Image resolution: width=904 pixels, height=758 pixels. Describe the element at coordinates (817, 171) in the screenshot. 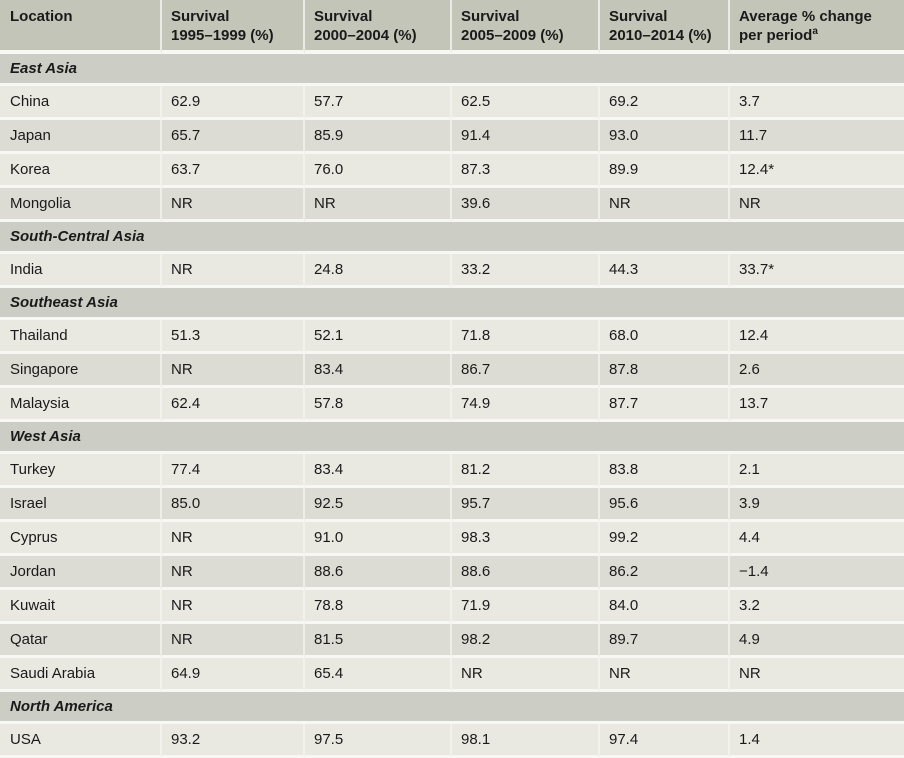

I see `value-cell: 12.4*` at that location.